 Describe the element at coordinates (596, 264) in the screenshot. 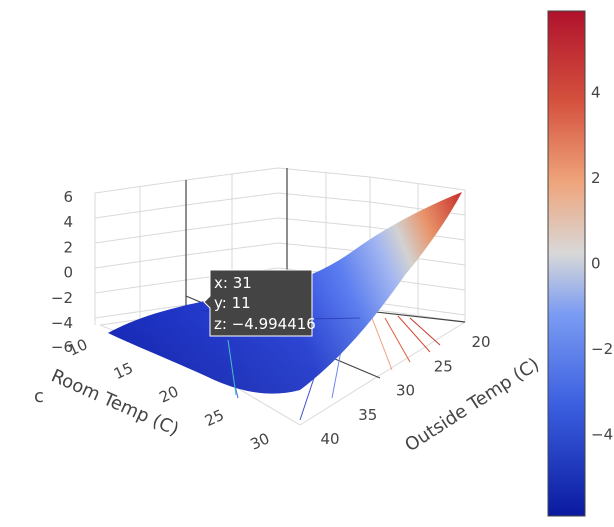

I see `colorbar-tick-label: 0` at that location.